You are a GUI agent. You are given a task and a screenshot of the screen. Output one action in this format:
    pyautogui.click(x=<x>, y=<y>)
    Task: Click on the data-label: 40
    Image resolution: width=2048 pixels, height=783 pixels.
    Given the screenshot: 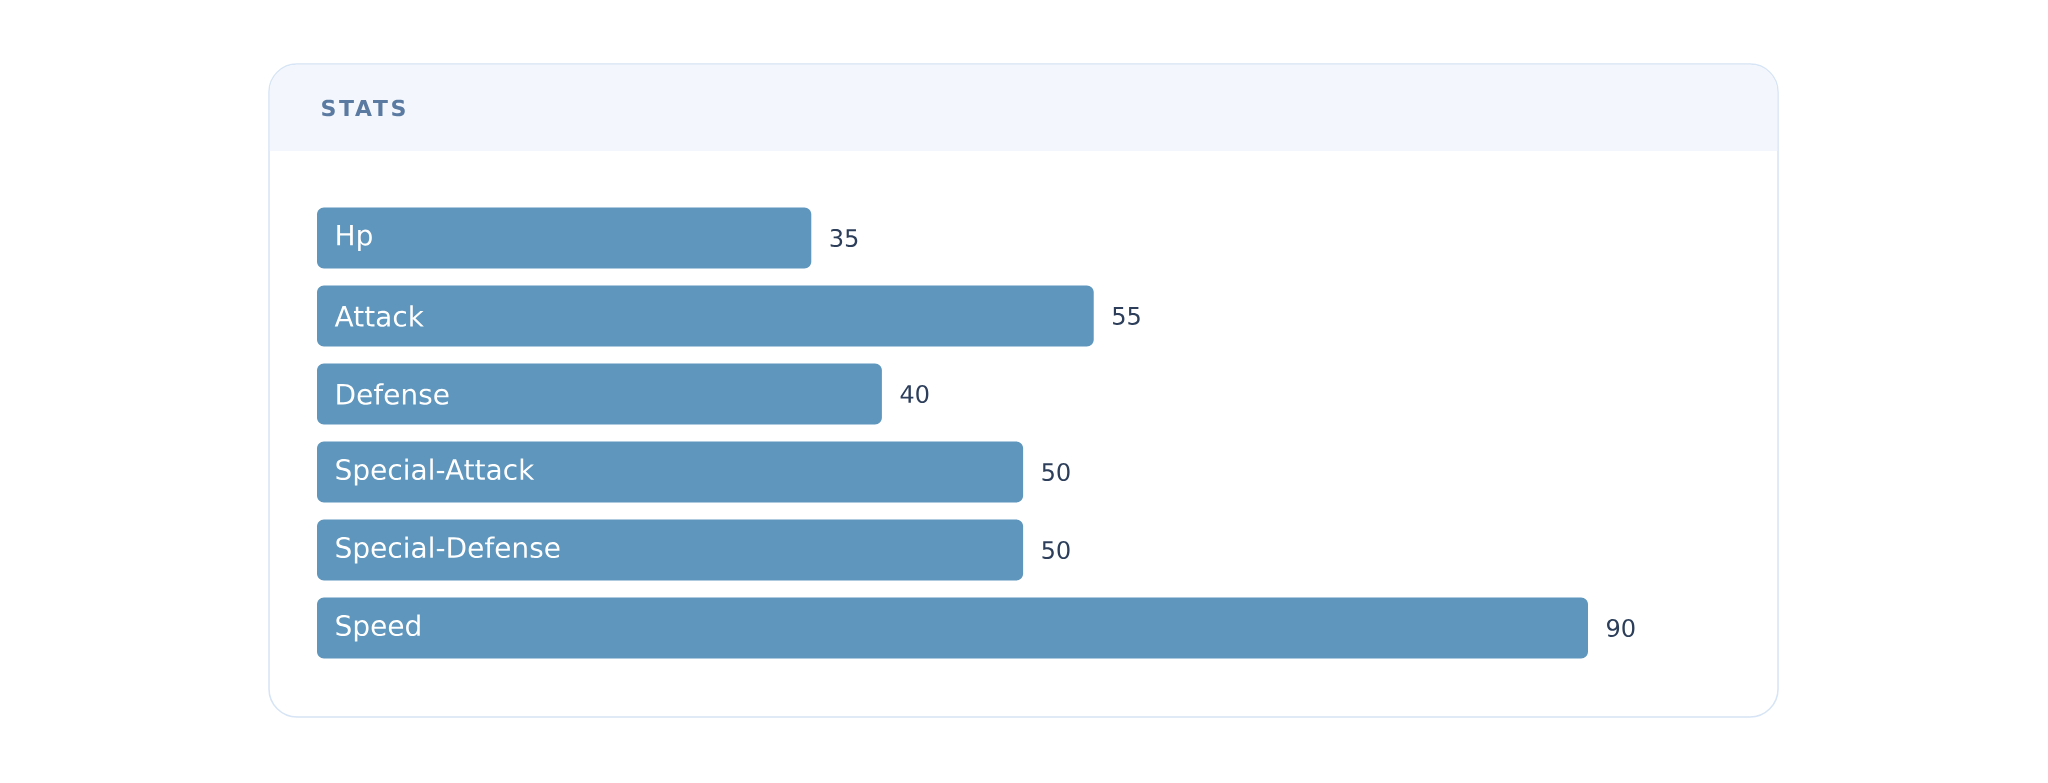 What is the action you would take?
    pyautogui.click(x=914, y=394)
    